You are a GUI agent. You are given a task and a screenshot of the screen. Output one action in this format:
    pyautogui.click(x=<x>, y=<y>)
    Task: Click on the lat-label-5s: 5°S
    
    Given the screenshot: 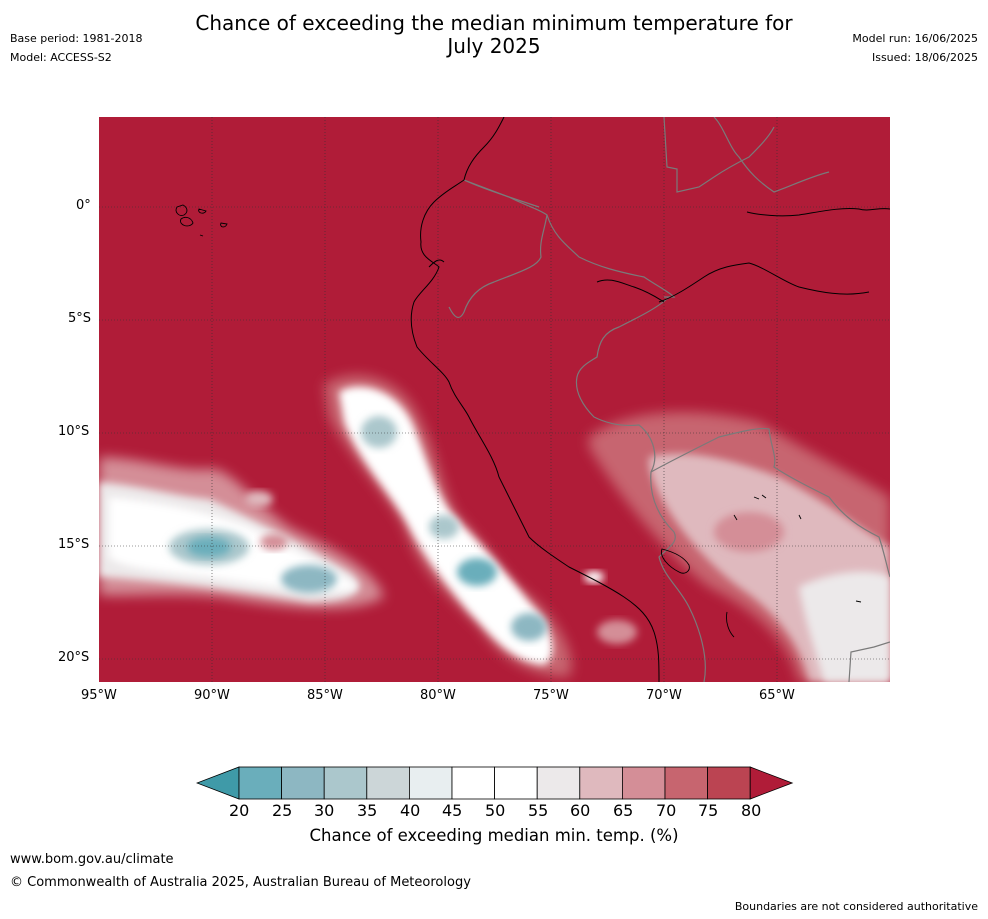 What is the action you would take?
    pyautogui.click(x=80, y=318)
    